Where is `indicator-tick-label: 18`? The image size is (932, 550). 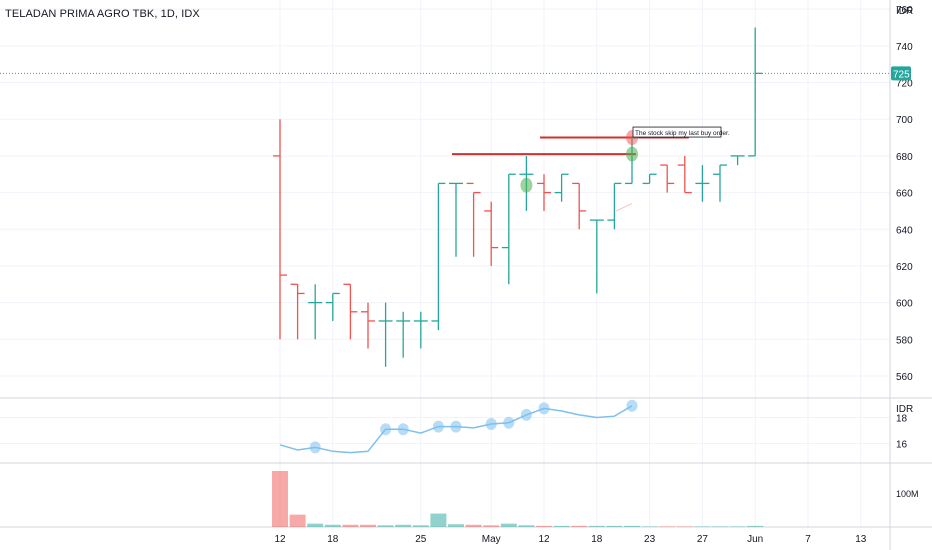
indicator-tick-label: 18 is located at coordinates (902, 419).